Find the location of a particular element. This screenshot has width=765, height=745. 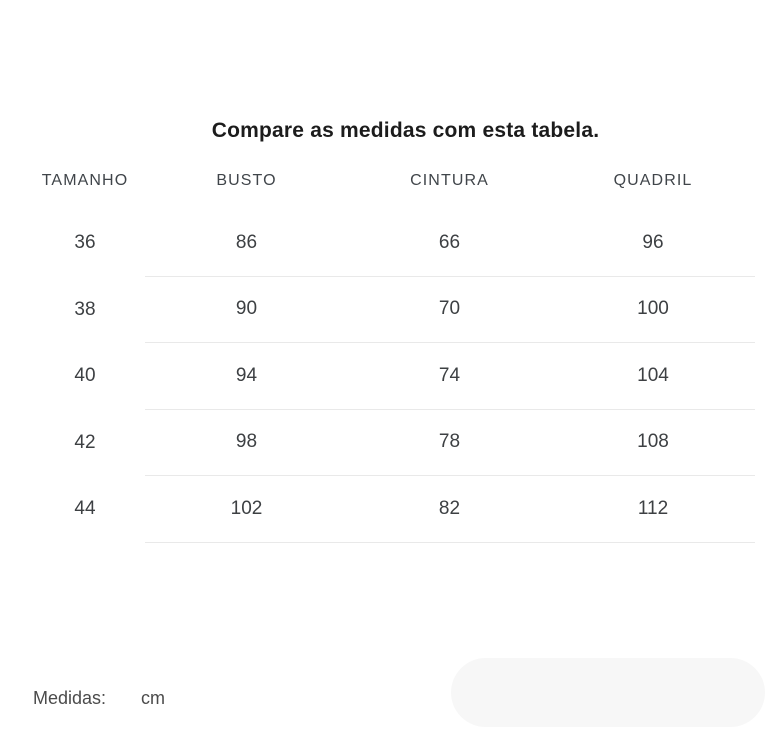

measure-label: Medidas: is located at coordinates (70, 698).